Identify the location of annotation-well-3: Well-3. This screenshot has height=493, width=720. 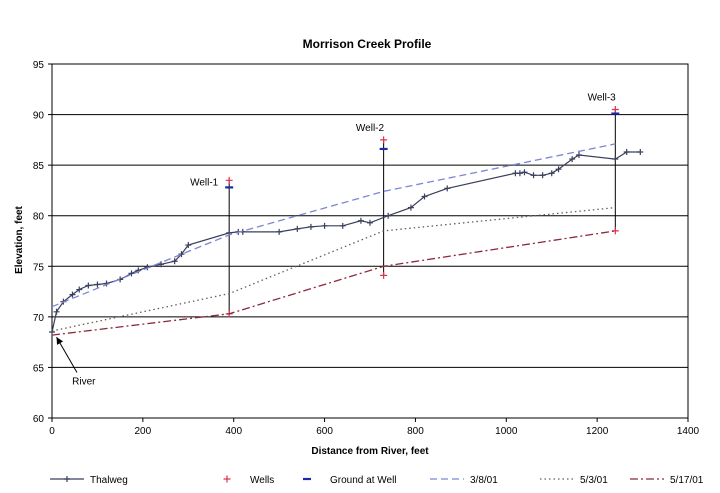
(602, 97).